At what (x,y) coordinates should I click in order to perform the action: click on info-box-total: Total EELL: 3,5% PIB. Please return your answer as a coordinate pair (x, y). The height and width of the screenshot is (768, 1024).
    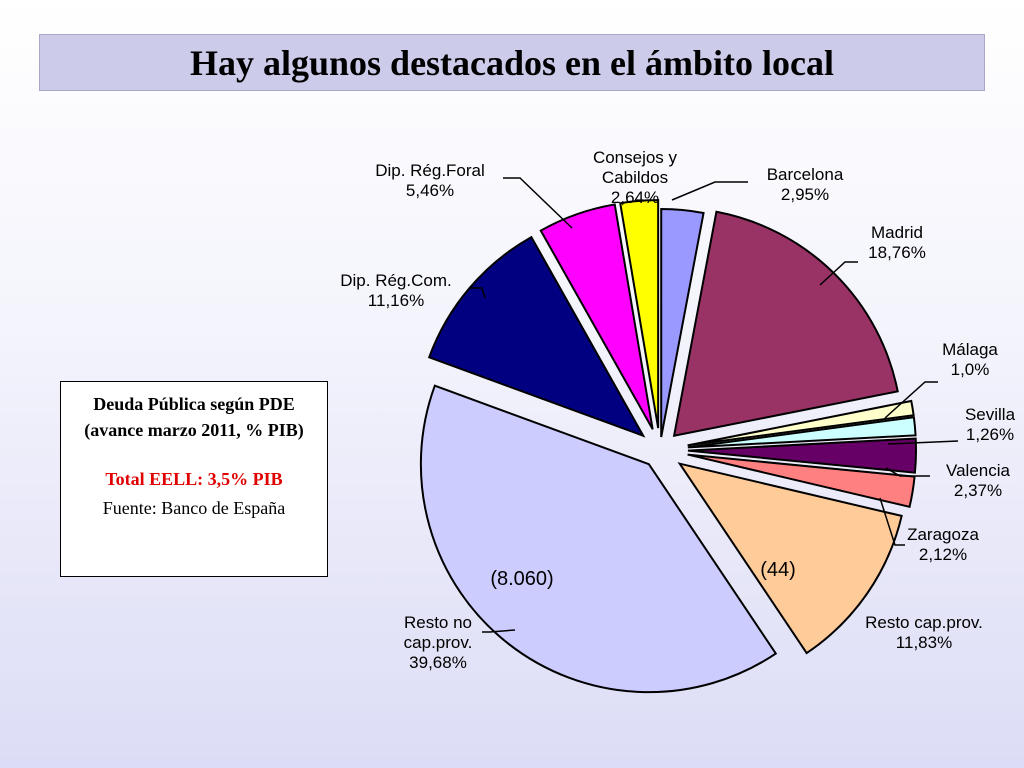
    Looking at the image, I should click on (194, 479).